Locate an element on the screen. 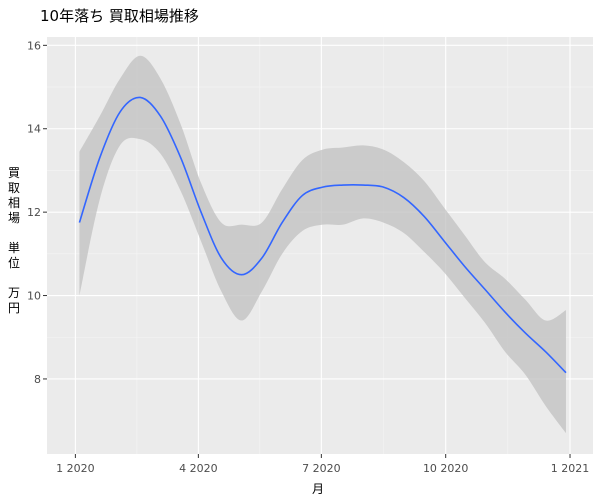 The image size is (600, 500). x-tick-label: 1 2020 is located at coordinates (75, 468).